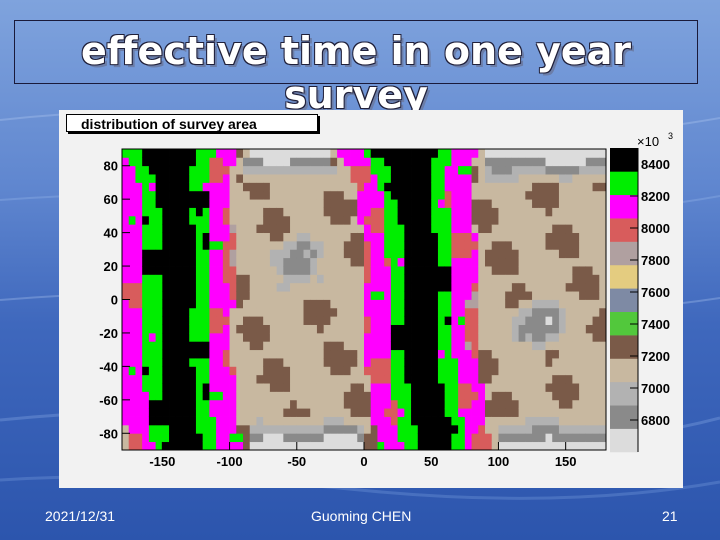 This screenshot has height=540, width=720. What do you see at coordinates (624, 300) in the screenshot?
I see `color-palette` at bounding box center [624, 300].